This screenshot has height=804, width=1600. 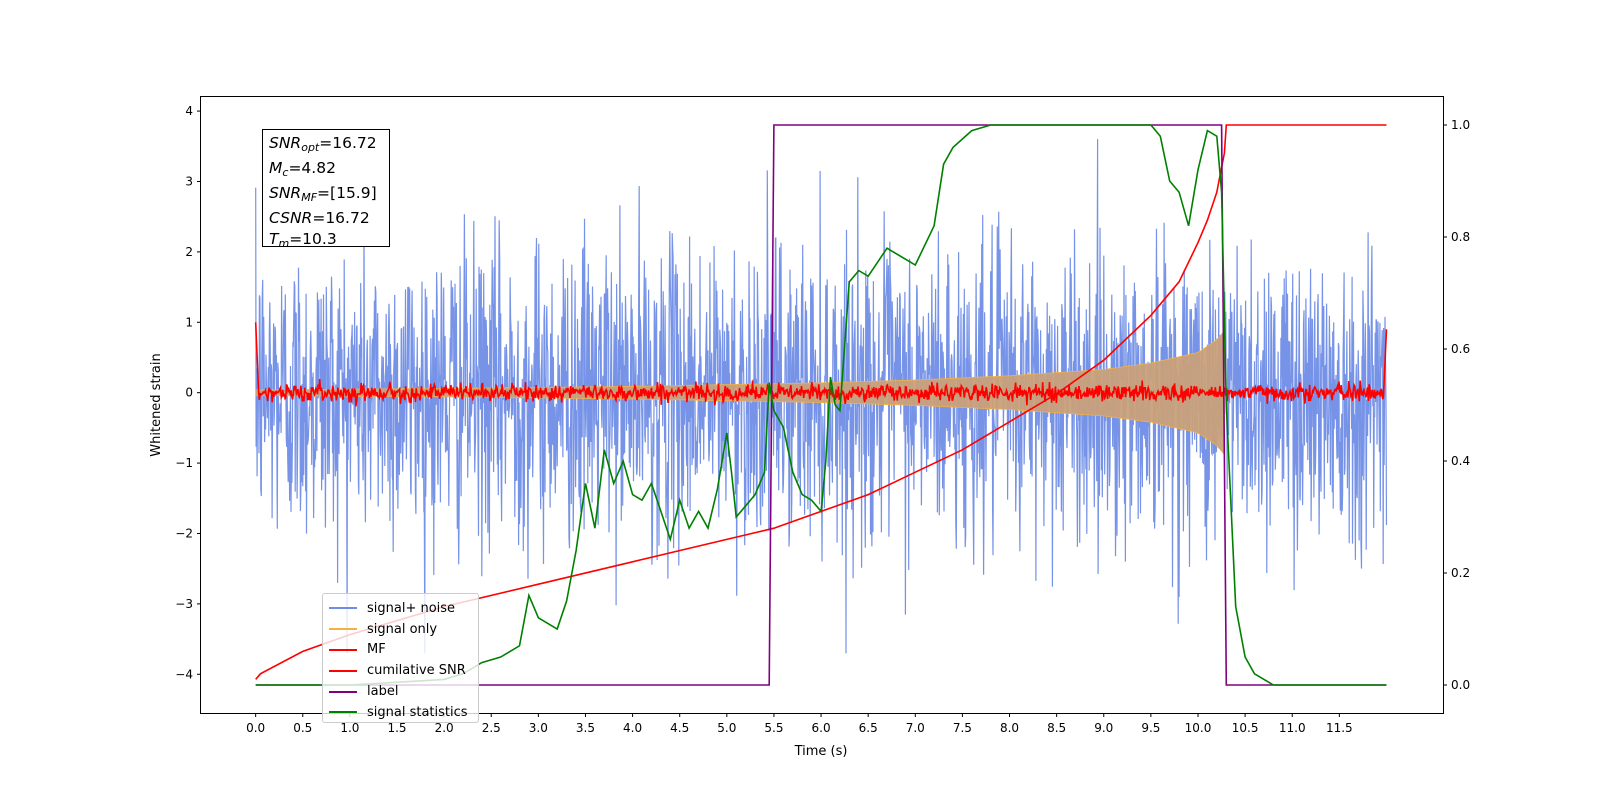 I want to click on y-right-tick-label: 0.6, so click(x=1460, y=349).